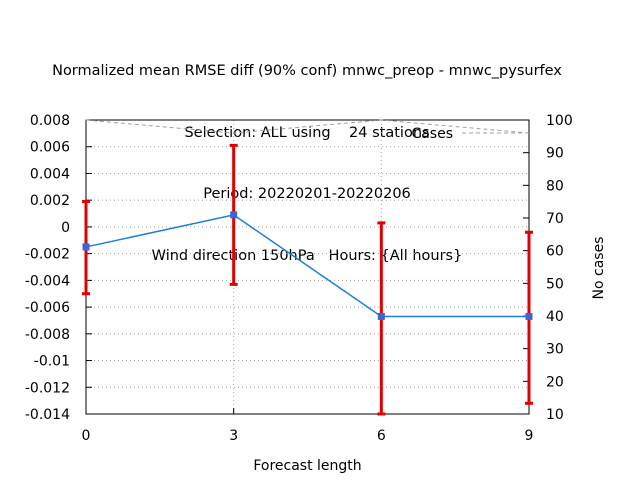 This screenshot has width=640, height=480. I want to click on y-tick-label: -0.006, so click(47, 308).